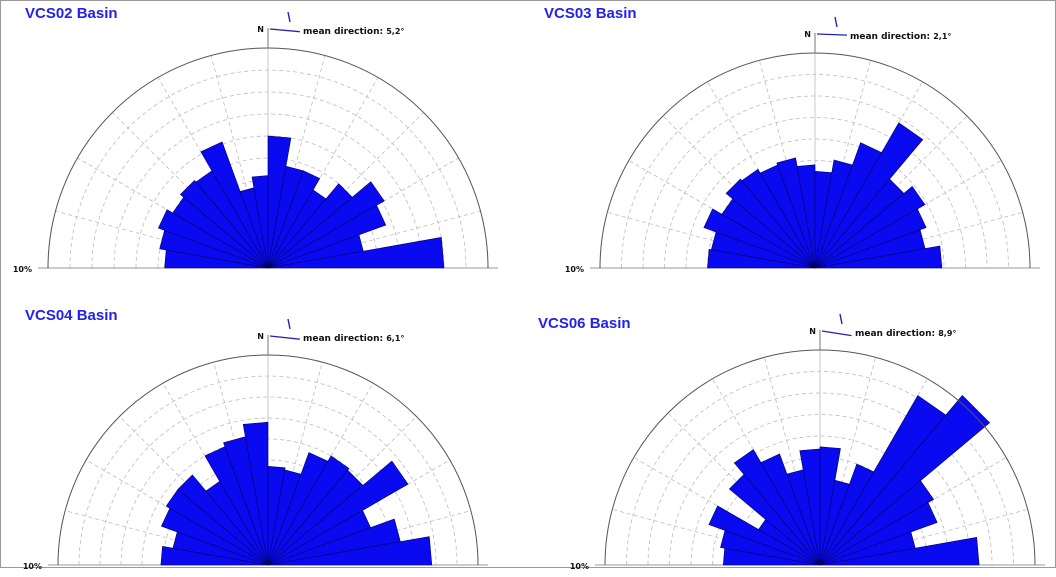 The height and width of the screenshot is (577, 1056). I want to click on mean-direction-label: mean direction: 2,1°, so click(900, 37).